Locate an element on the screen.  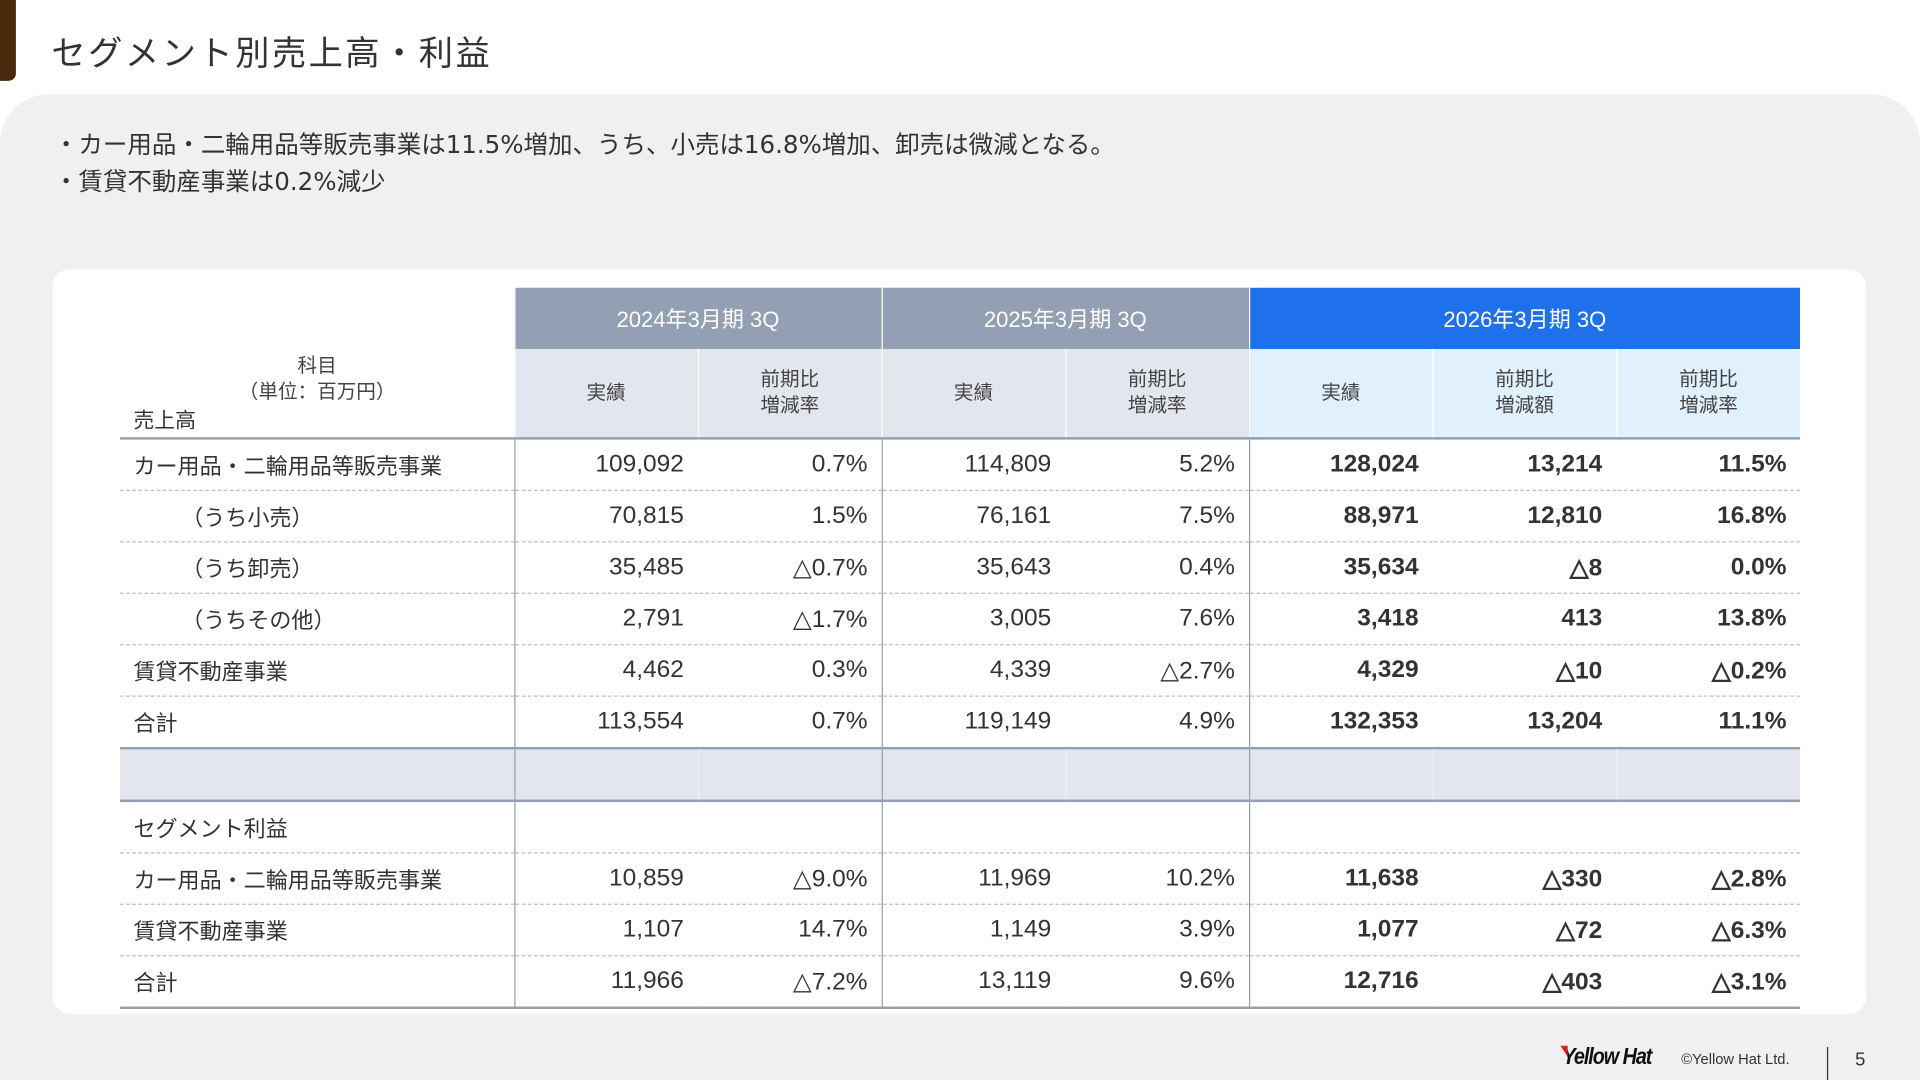
title-accent-bar is located at coordinates (8, 40).